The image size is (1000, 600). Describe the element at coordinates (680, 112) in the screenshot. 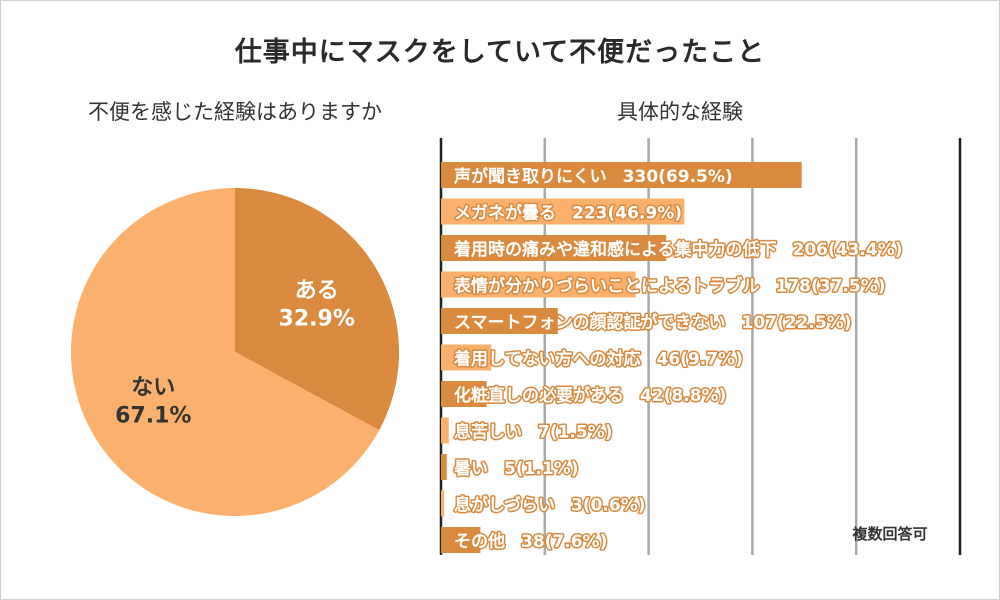

I see `bar-title: 具体的な経験` at that location.